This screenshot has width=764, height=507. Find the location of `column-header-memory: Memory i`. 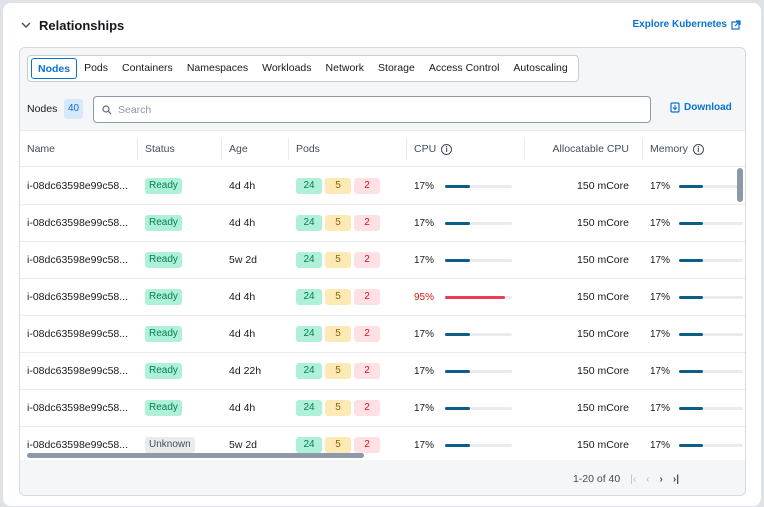

column-header-memory: Memory i is located at coordinates (693, 149).